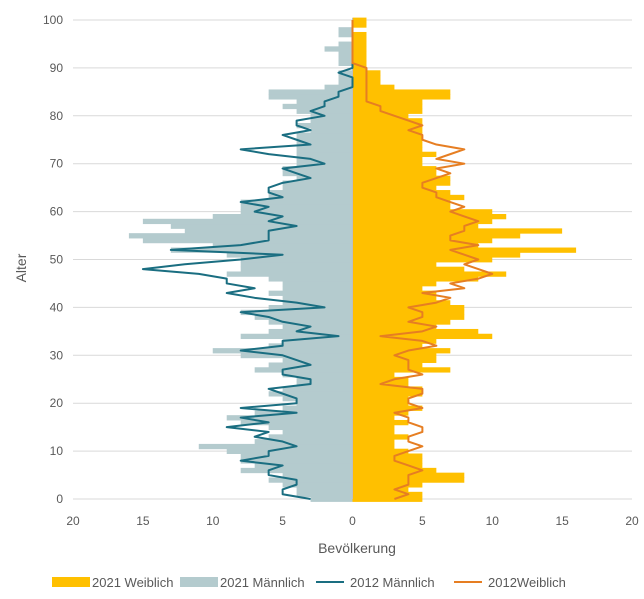 This screenshot has height=599, width=644. Describe the element at coordinates (57, 212) in the screenshot. I see `y-tick-label: 60` at that location.